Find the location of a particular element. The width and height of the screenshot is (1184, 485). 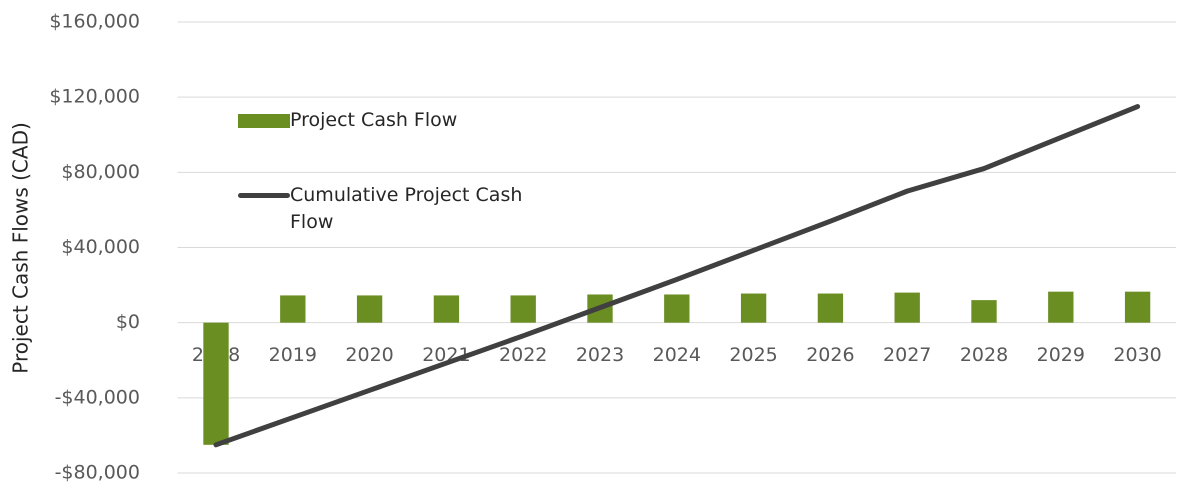

x-tick-label: 2020 is located at coordinates (369, 355).